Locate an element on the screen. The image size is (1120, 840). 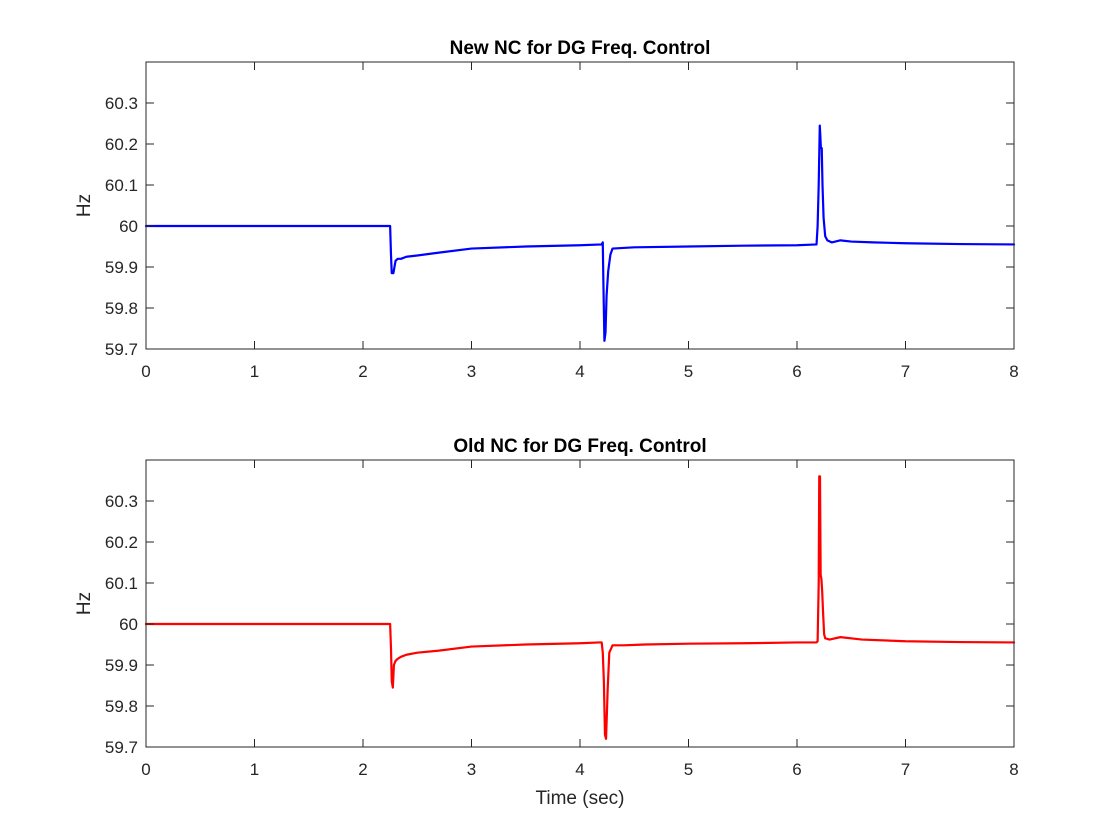
chart-2-x-tick-label: 5 is located at coordinates (688, 769).